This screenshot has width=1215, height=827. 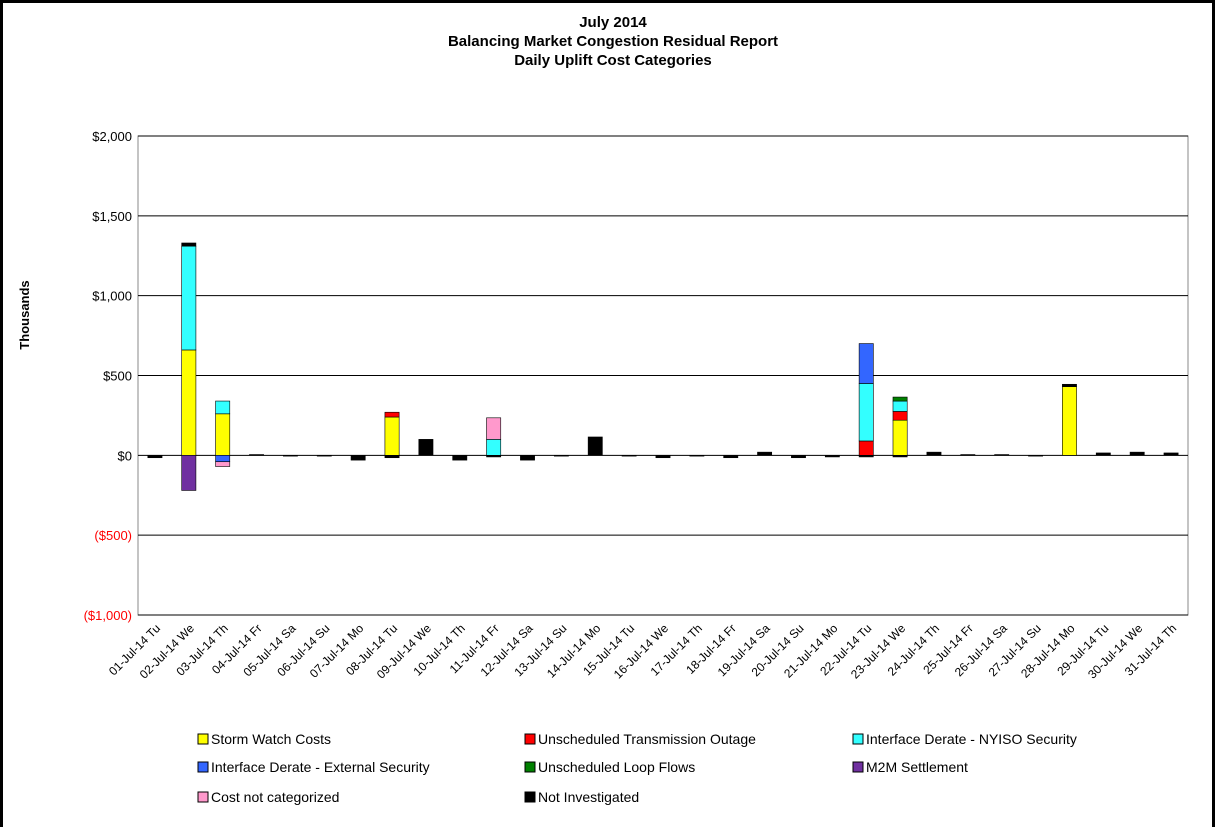 I want to click on y-tick-label: $1,000, so click(x=112, y=296).